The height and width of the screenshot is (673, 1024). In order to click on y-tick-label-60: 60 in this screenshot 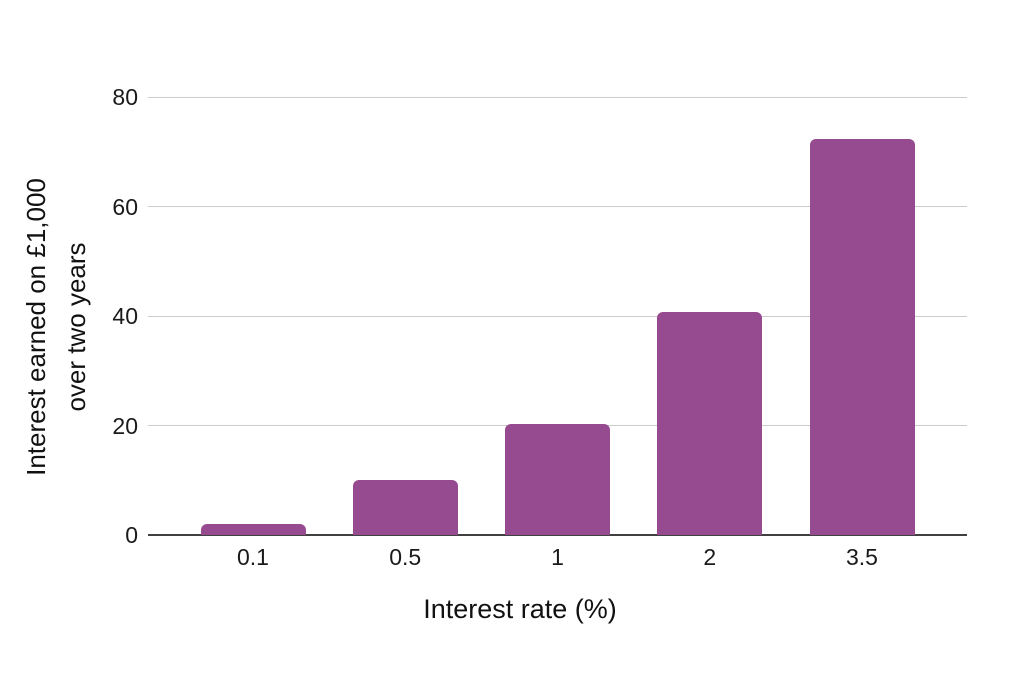, I will do `click(125, 206)`.